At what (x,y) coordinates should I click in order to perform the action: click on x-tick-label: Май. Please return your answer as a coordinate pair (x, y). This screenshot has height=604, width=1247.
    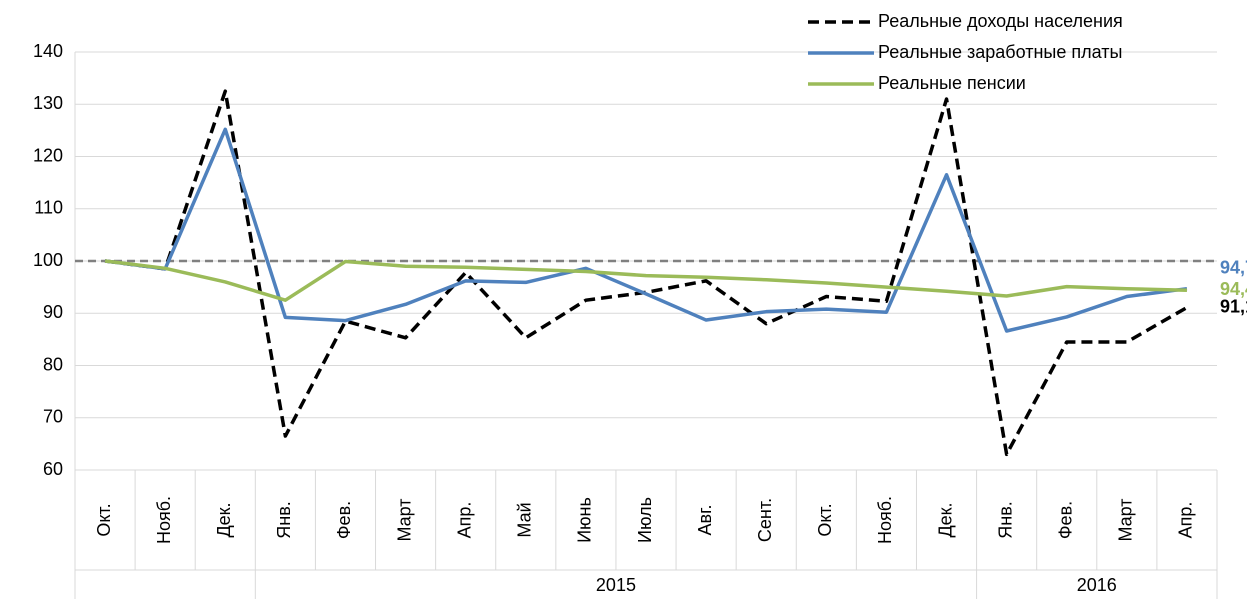
    Looking at the image, I should click on (525, 519).